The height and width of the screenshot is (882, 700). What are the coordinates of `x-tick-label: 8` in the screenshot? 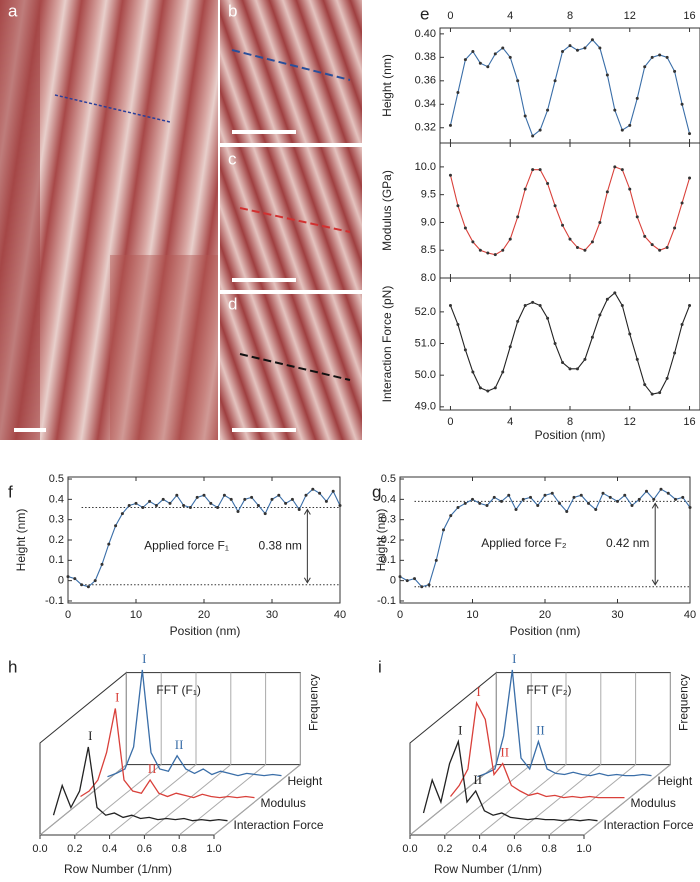 It's located at (570, 16).